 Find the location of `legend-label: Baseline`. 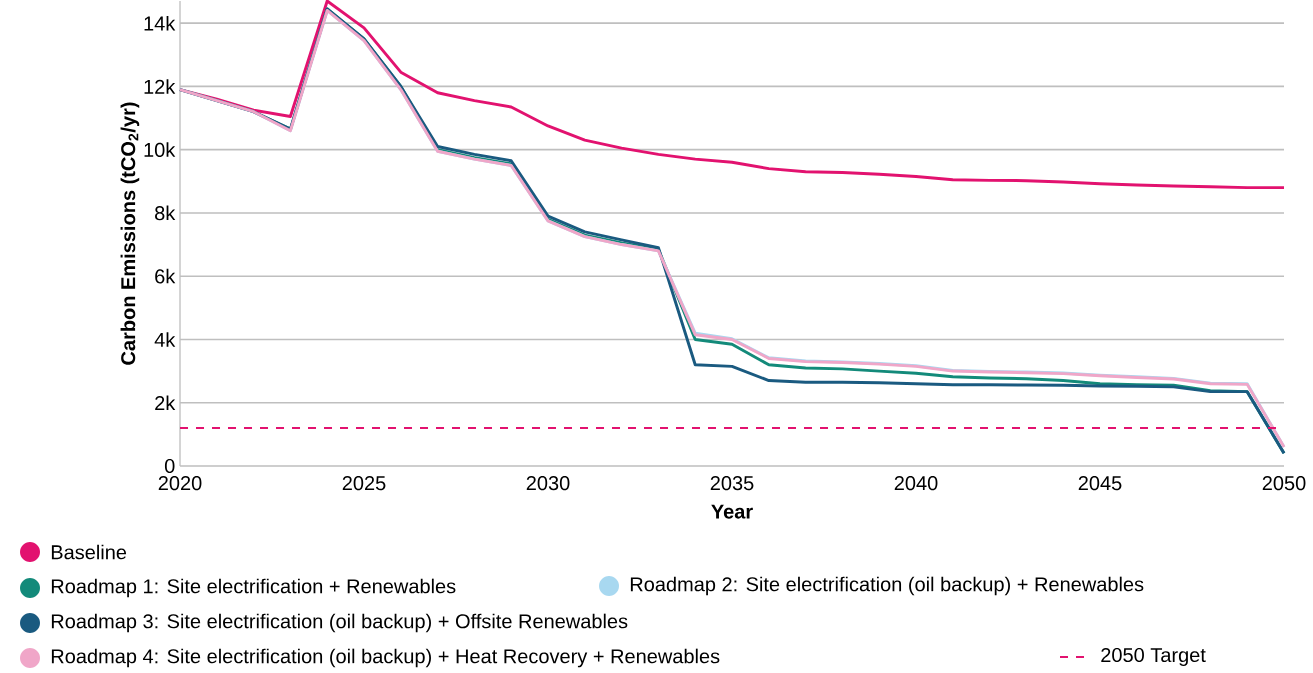

legend-label: Baseline is located at coordinates (89, 552).